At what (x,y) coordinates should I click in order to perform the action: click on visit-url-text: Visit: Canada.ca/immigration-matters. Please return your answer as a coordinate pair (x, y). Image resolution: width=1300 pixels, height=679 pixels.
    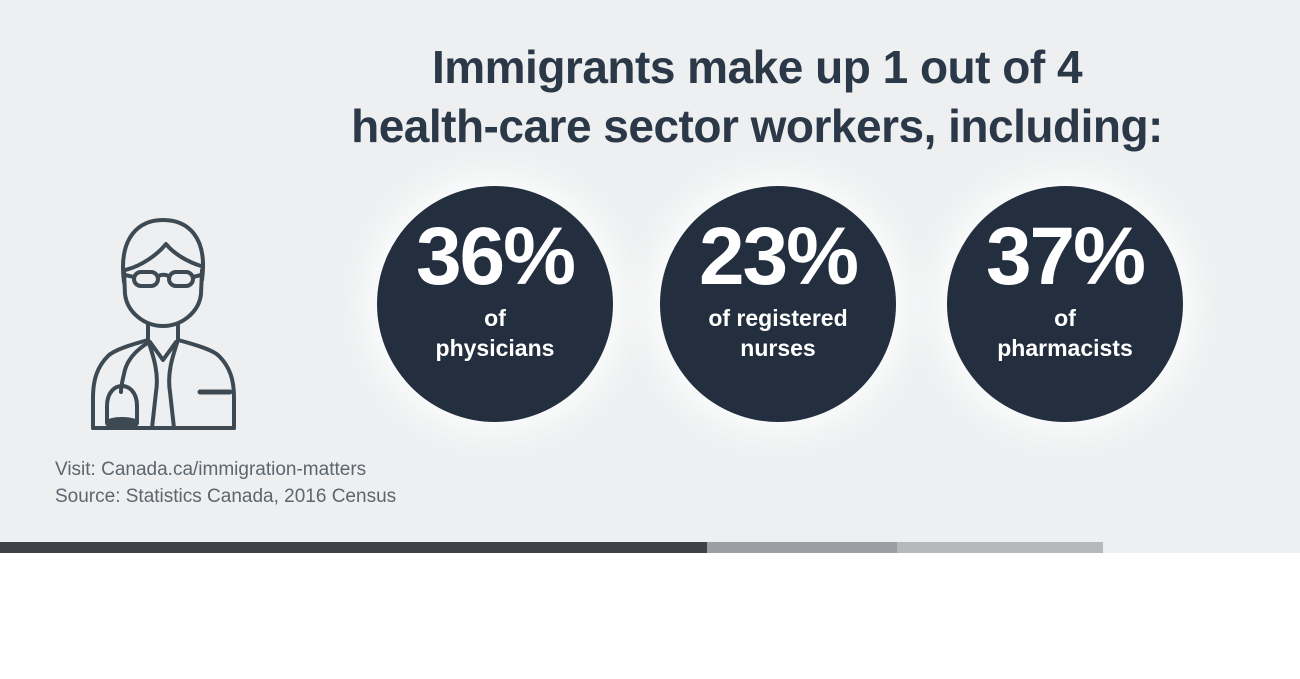
    Looking at the image, I should click on (211, 469).